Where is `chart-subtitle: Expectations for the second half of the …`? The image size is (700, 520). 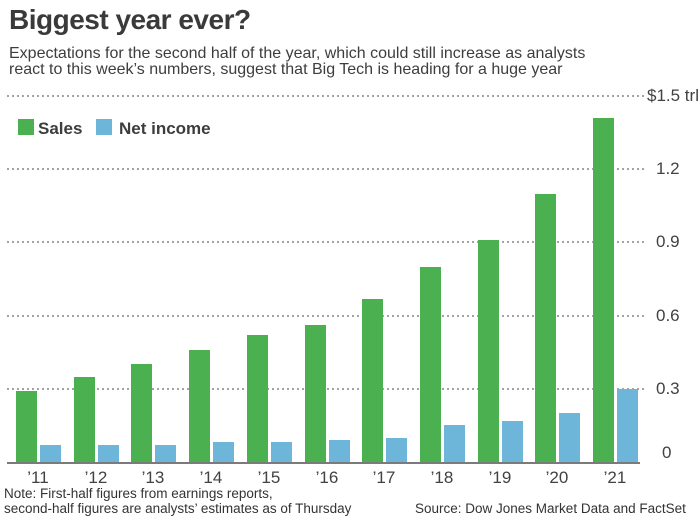
chart-subtitle: Expectations for the second half of the … is located at coordinates (297, 62).